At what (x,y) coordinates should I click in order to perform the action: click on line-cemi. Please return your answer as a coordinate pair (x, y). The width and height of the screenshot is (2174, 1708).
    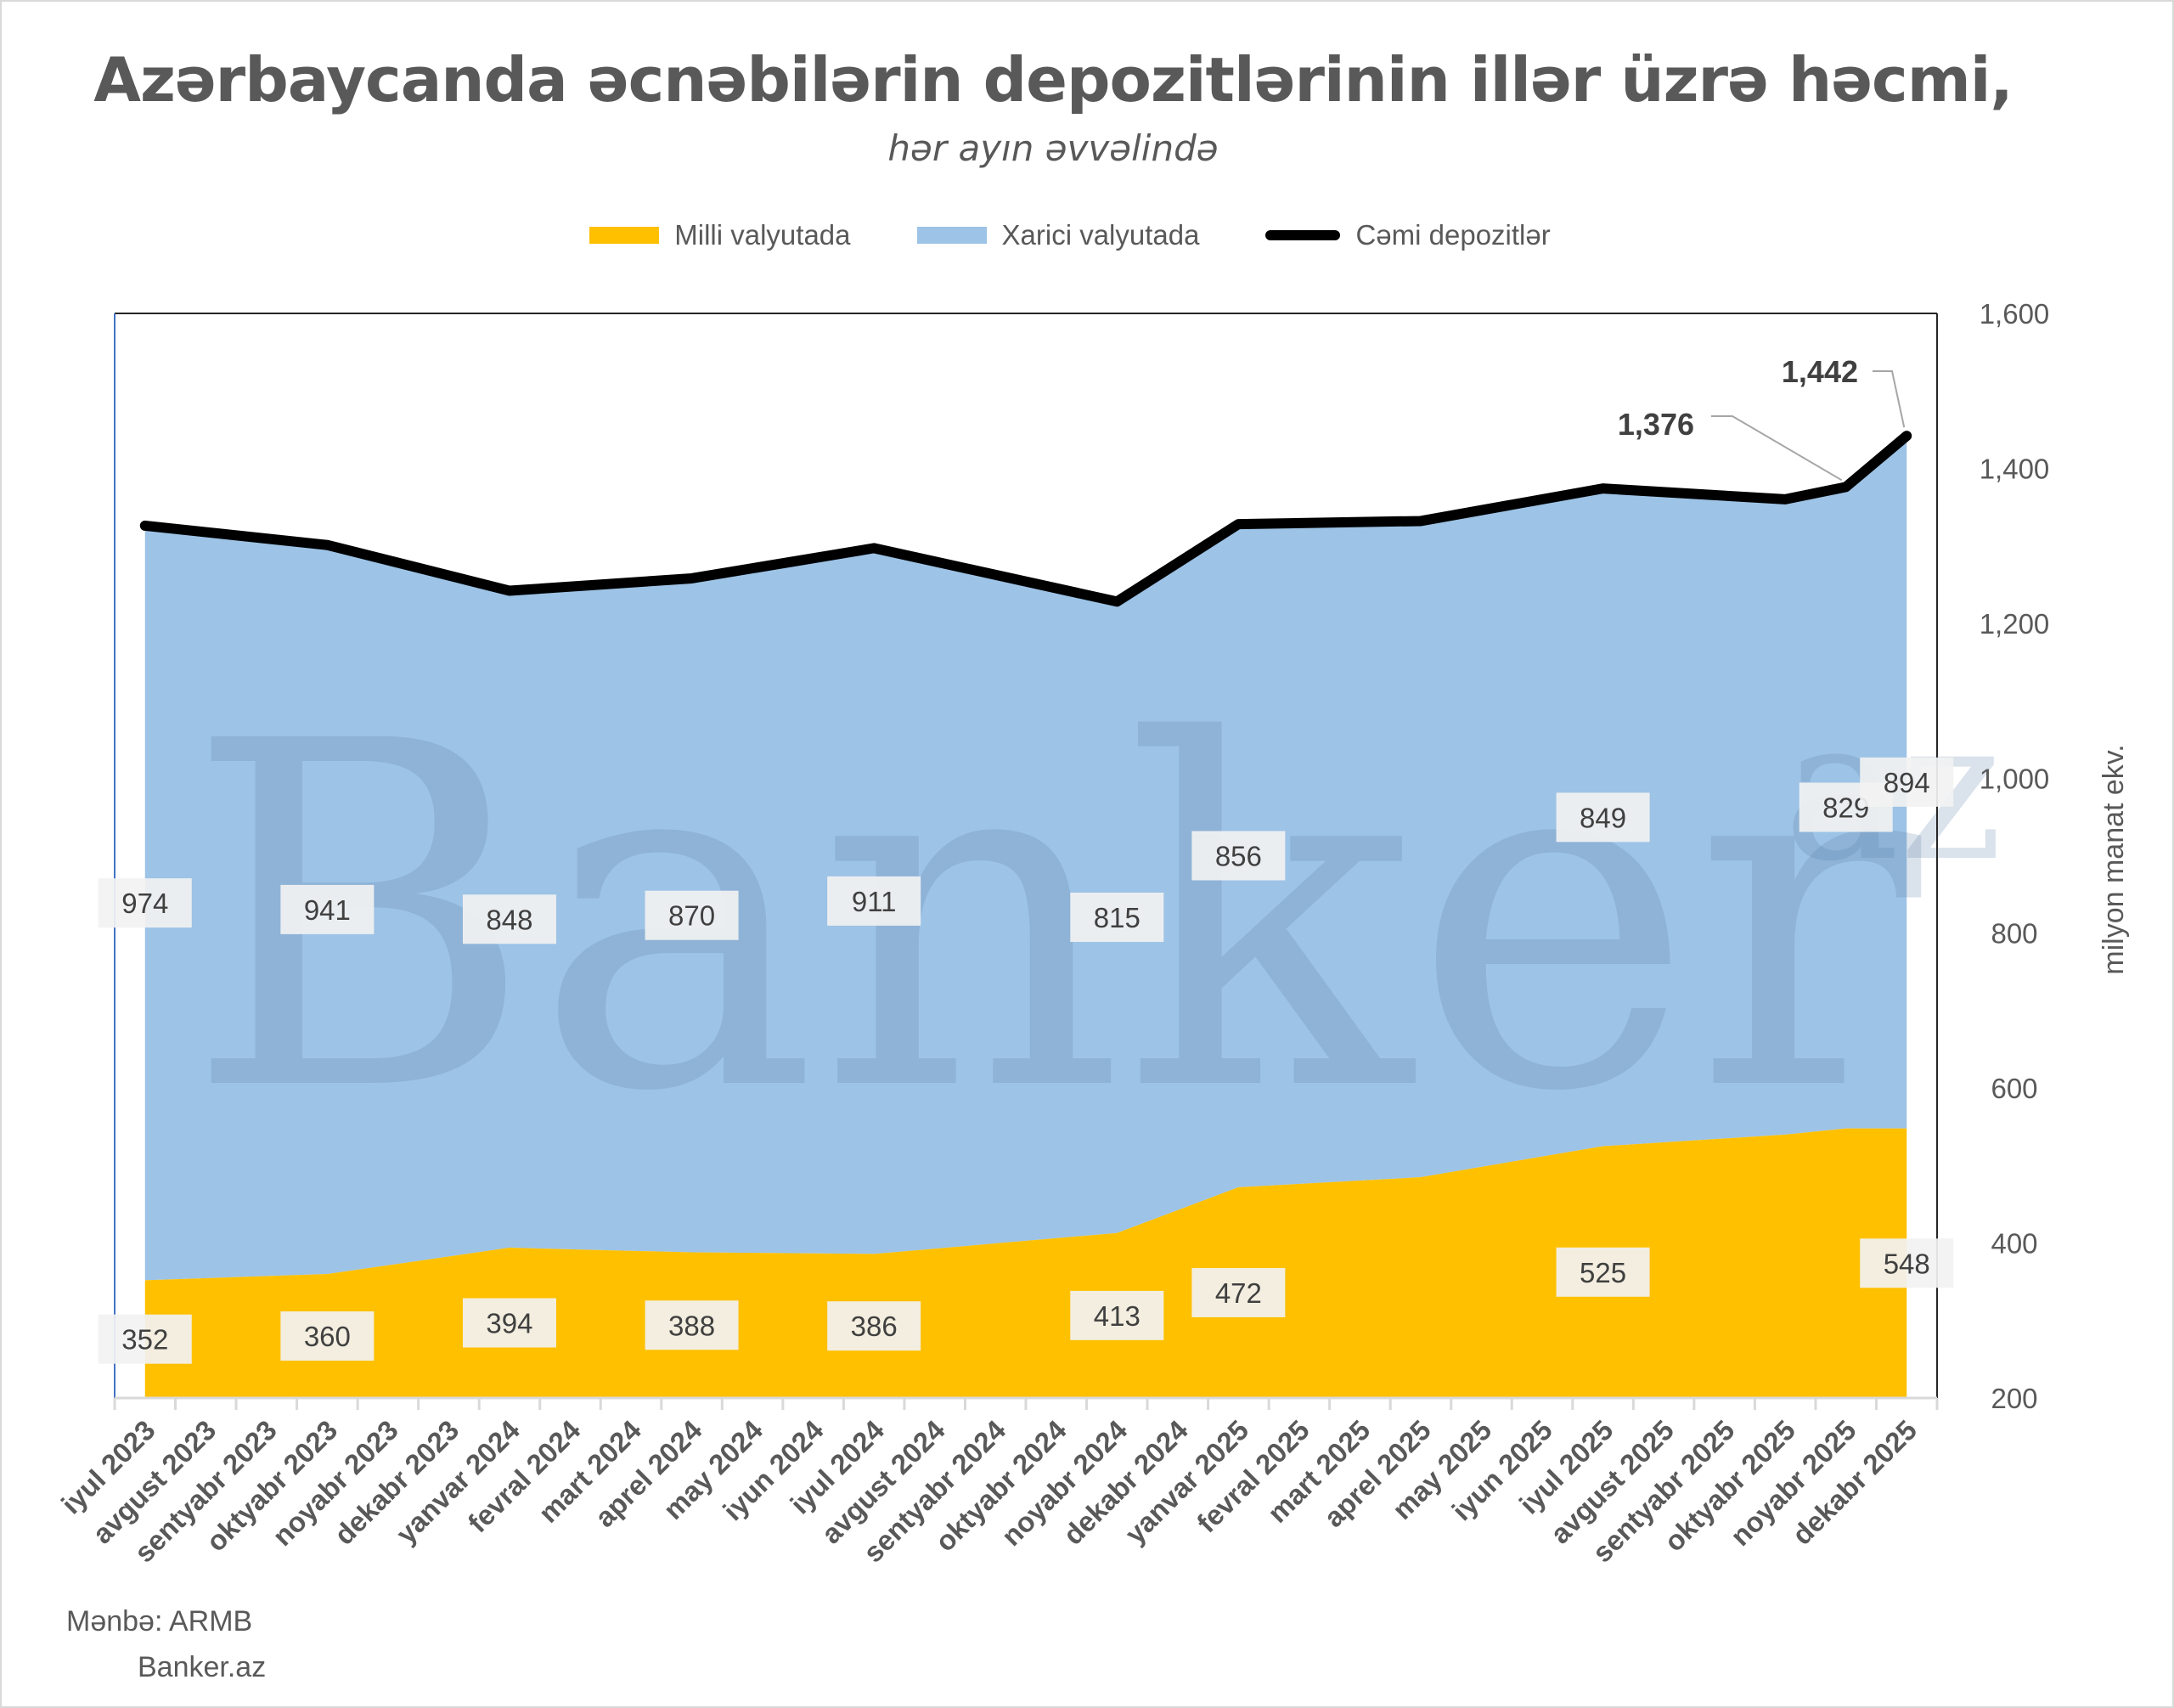
    Looking at the image, I should click on (1025, 519).